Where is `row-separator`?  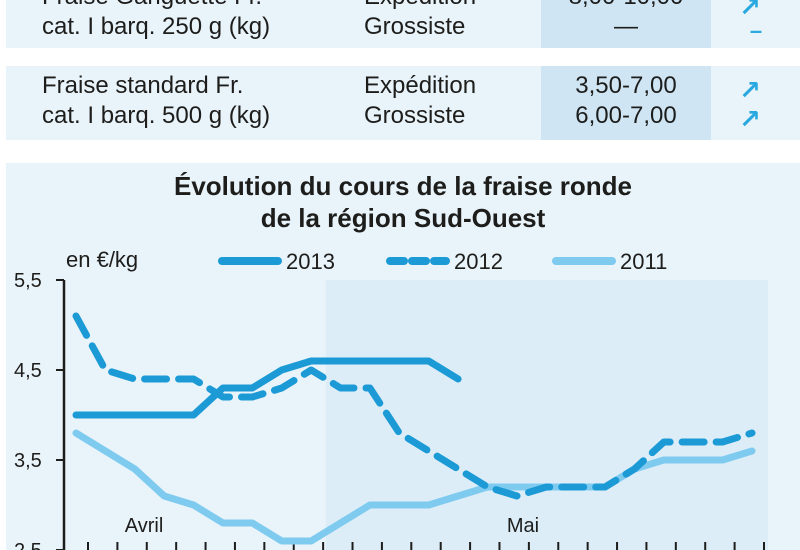 row-separator is located at coordinates (400, 57).